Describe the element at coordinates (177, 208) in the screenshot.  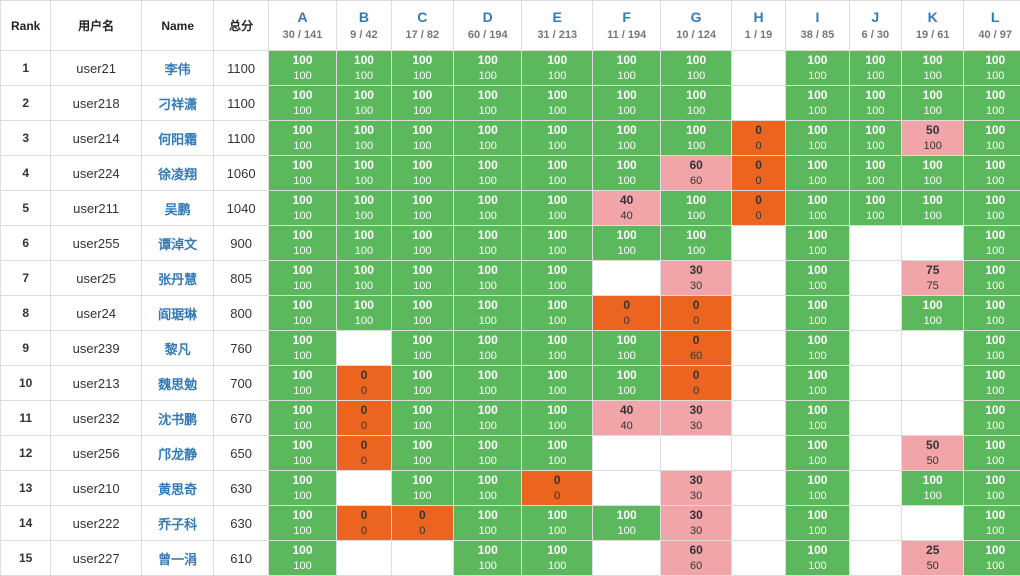
I see `user-name-link: 吴鹏` at that location.